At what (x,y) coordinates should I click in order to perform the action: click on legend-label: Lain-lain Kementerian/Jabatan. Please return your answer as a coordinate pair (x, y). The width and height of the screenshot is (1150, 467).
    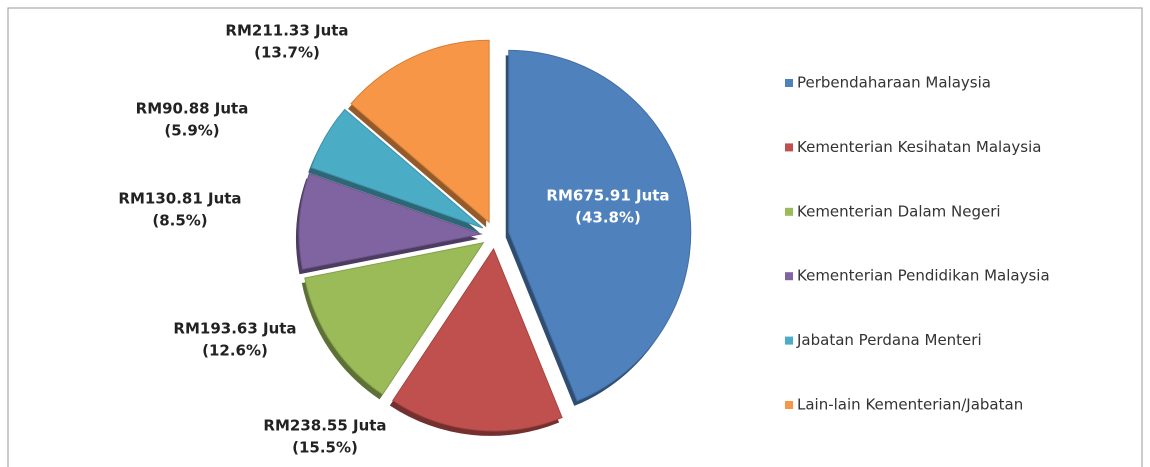
    Looking at the image, I should click on (910, 405).